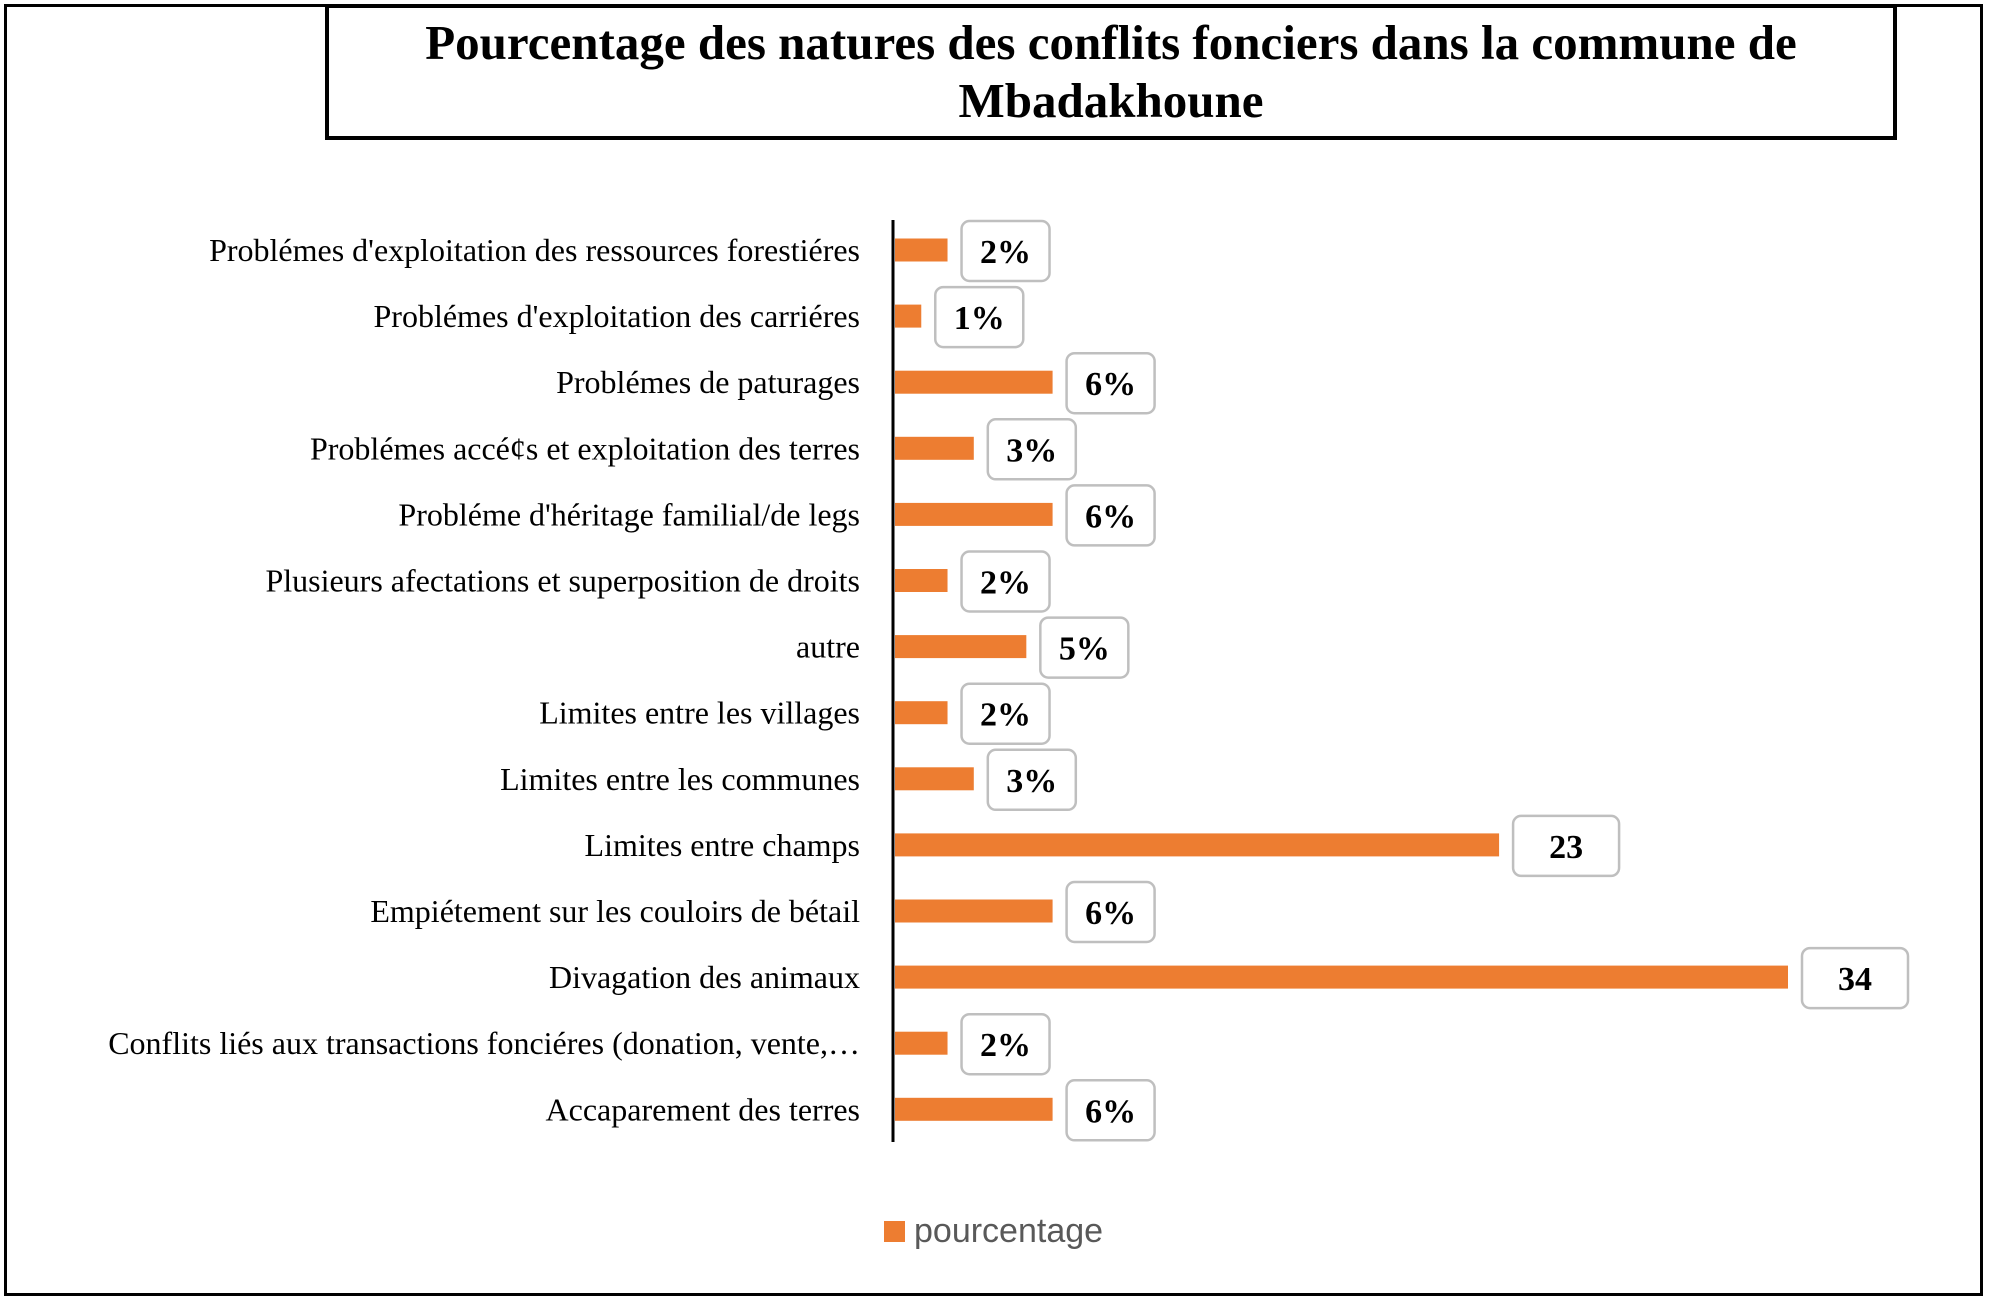 This screenshot has width=1993, height=1306. I want to click on category-label: Problémes de paturages, so click(708, 382).